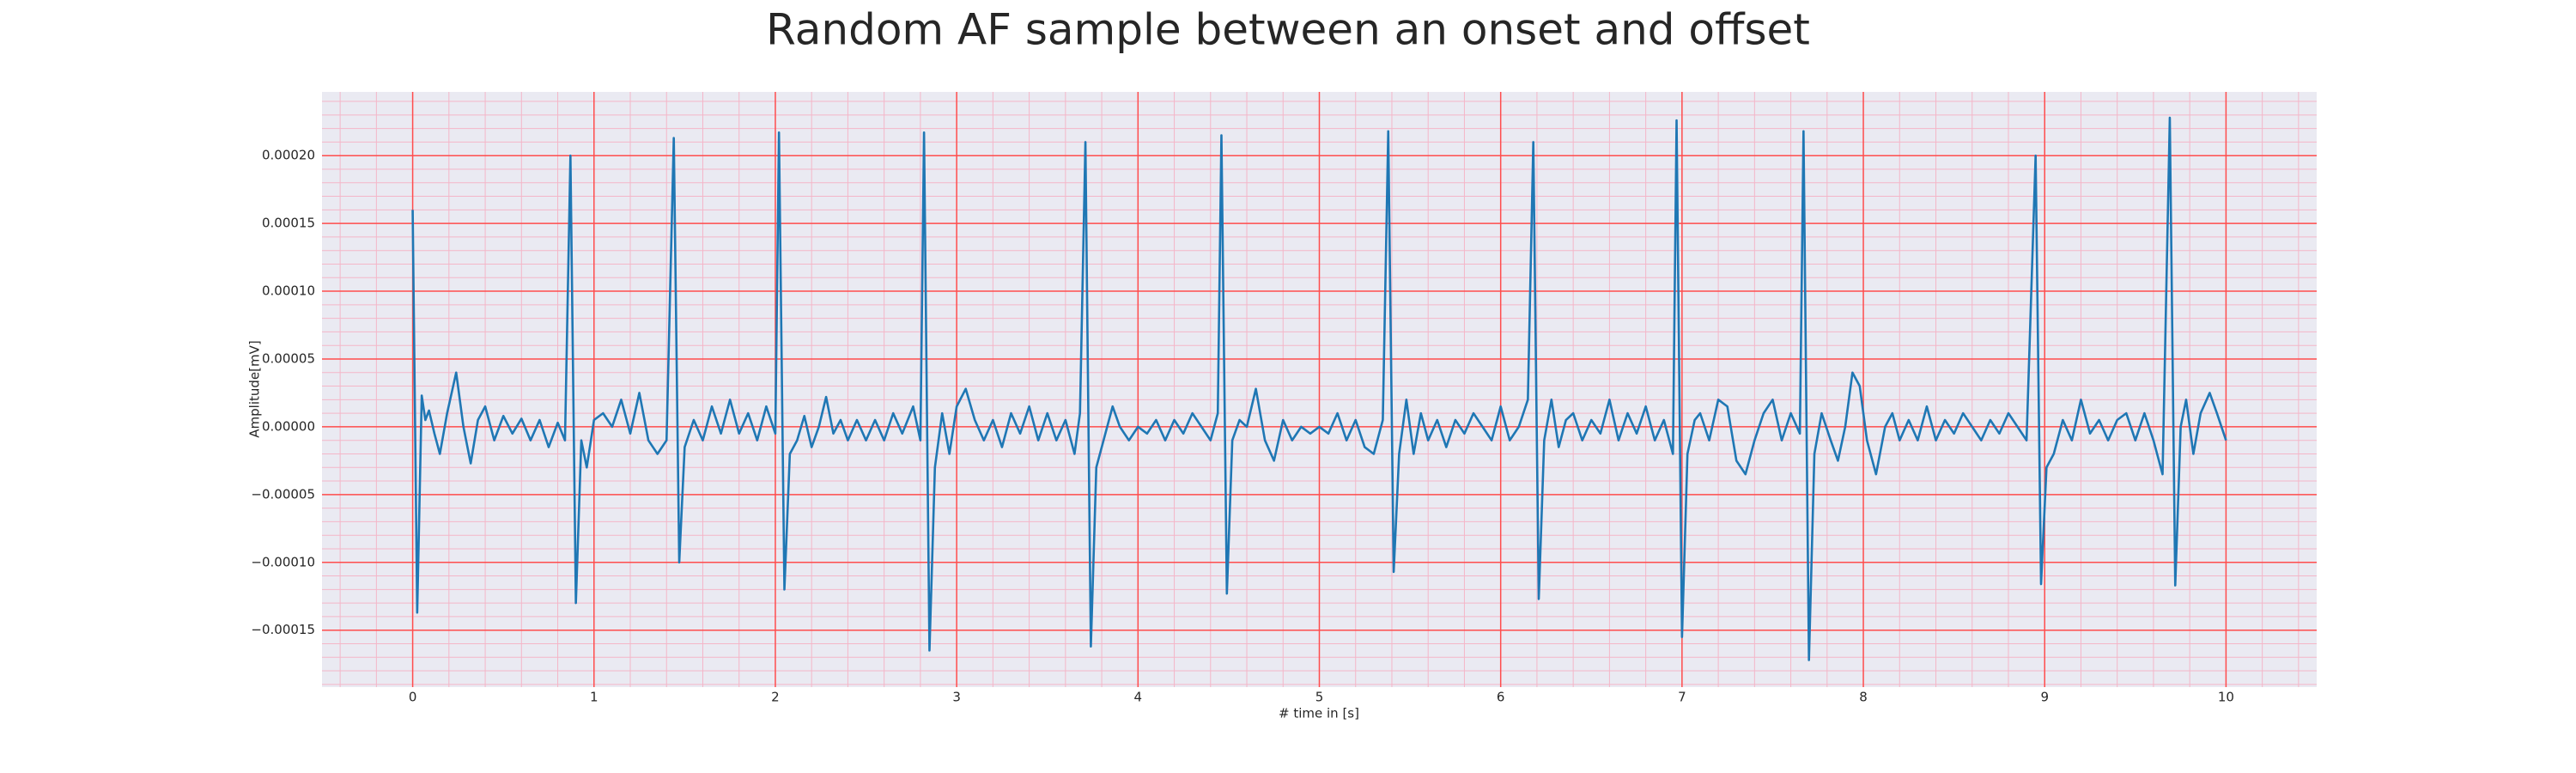 The width and height of the screenshot is (2576, 773). Describe the element at coordinates (289, 426) in the screenshot. I see `y-tick-label: 0.00000` at that location.